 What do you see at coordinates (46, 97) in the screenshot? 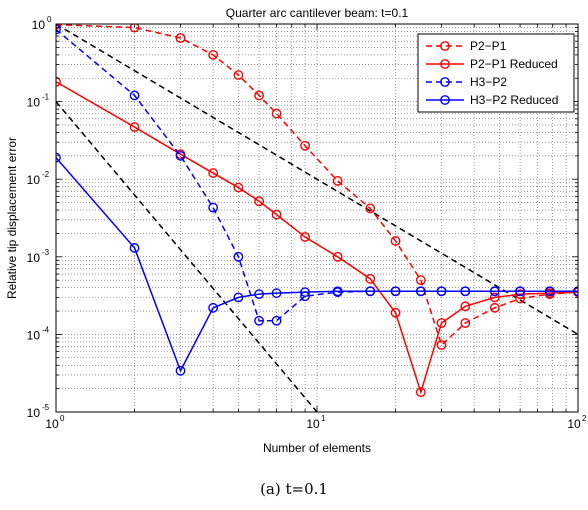
I see `y-tick-label-exponent: -1` at bounding box center [46, 97].